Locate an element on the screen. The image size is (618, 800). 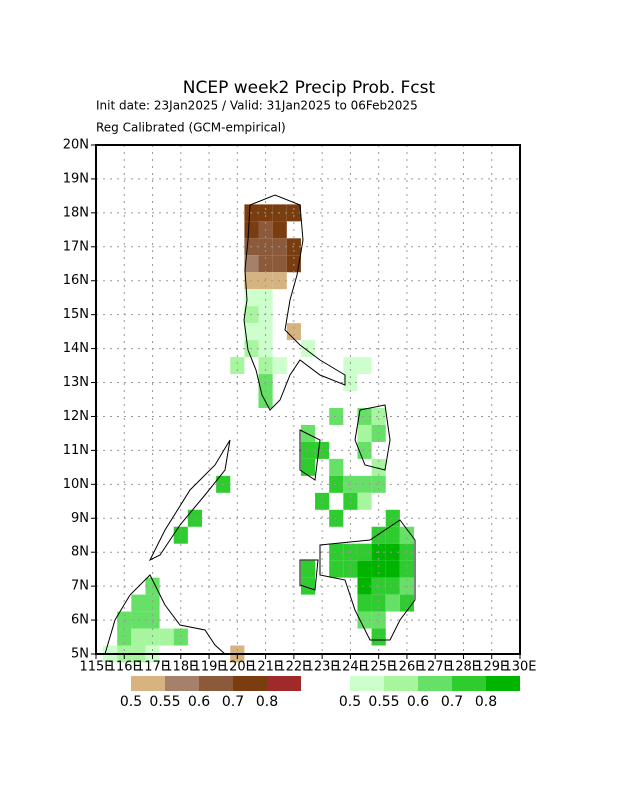
x-tick-label: 126E is located at coordinates (406, 667).